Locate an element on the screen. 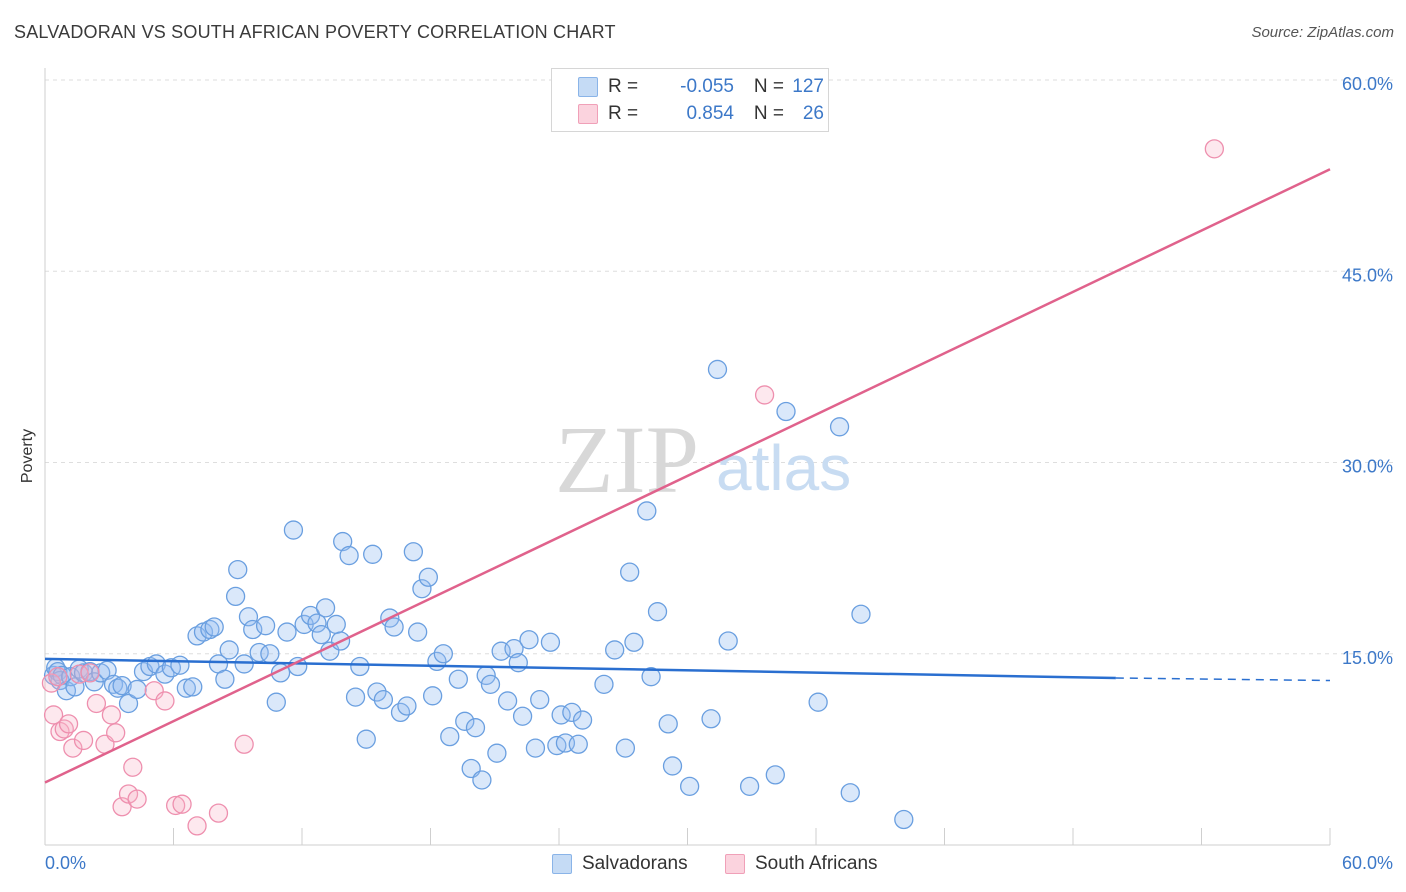  salvadorans-trend-line is located at coordinates (580, 668).